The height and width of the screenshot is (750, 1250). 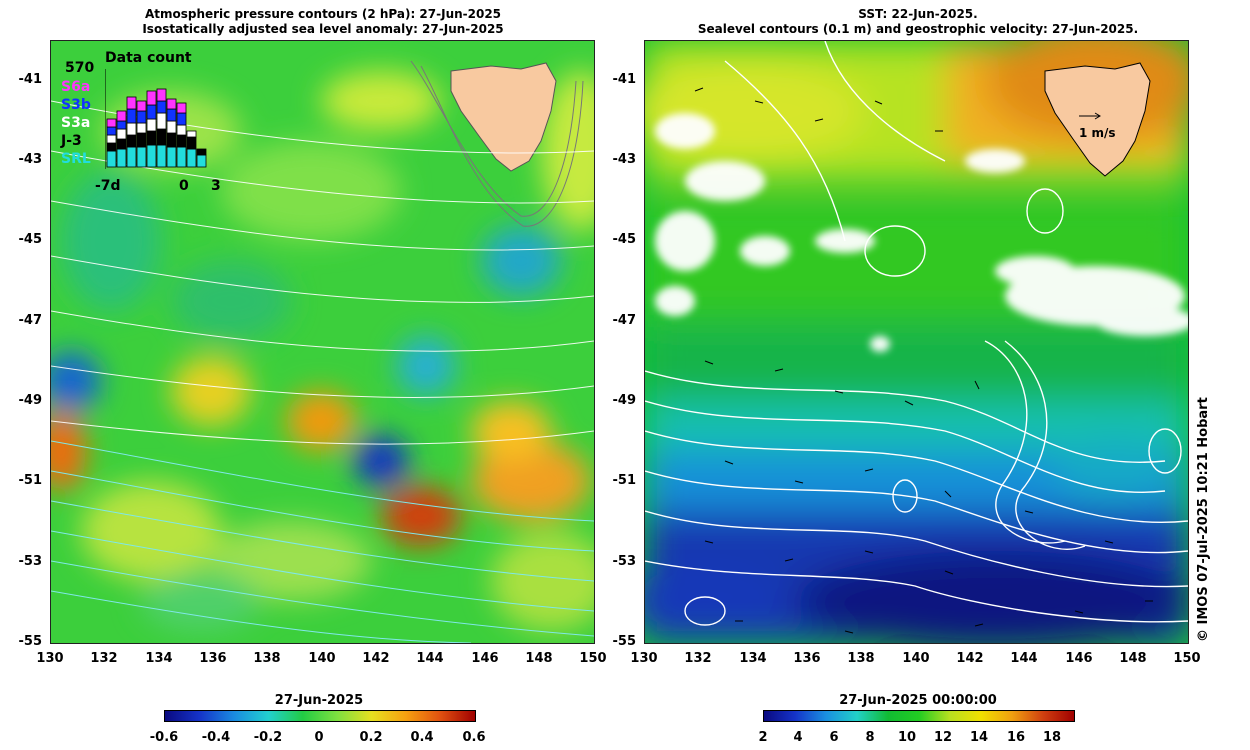 I want to click on data-count-histogram, so click(x=156, y=119).